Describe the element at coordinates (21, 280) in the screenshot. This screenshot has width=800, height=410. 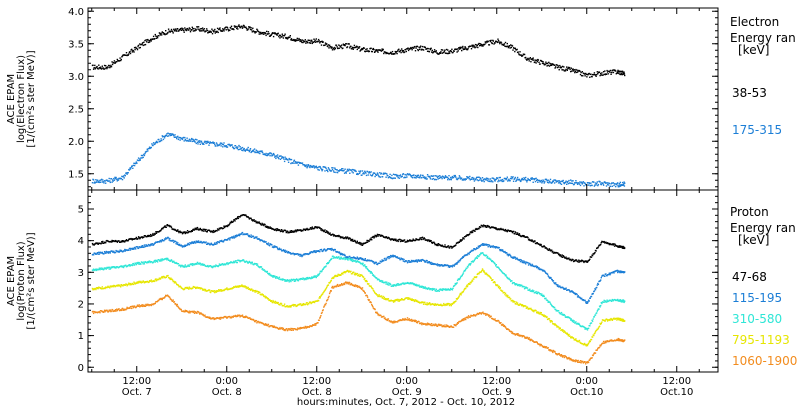
I see `y-axis-label: log(Proton Flux)` at that location.